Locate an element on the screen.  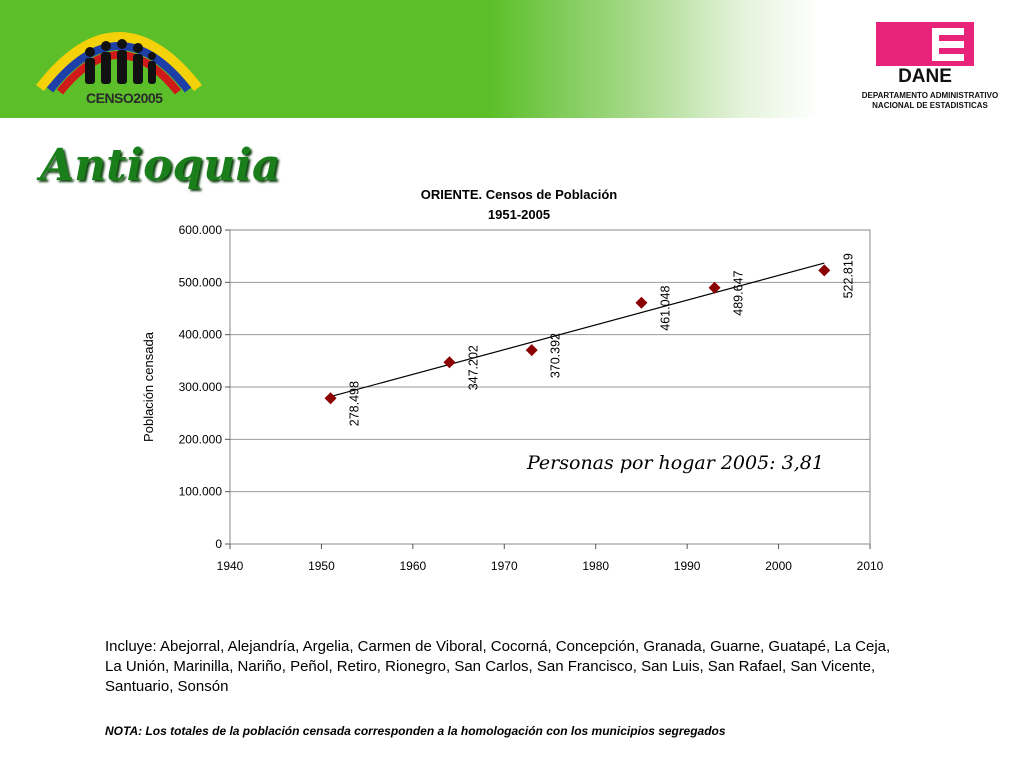
x-tick-label: 1940 is located at coordinates (230, 566).